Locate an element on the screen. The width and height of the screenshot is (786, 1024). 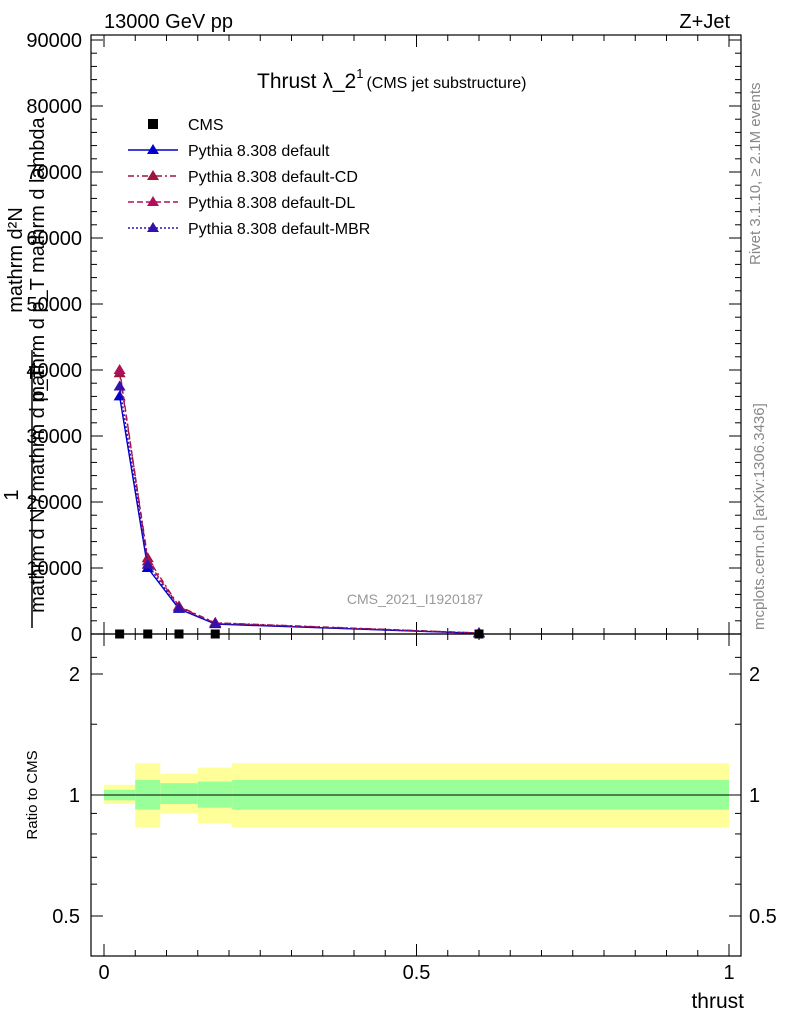
energy-label: 13000 GeV pp is located at coordinates (168, 22).